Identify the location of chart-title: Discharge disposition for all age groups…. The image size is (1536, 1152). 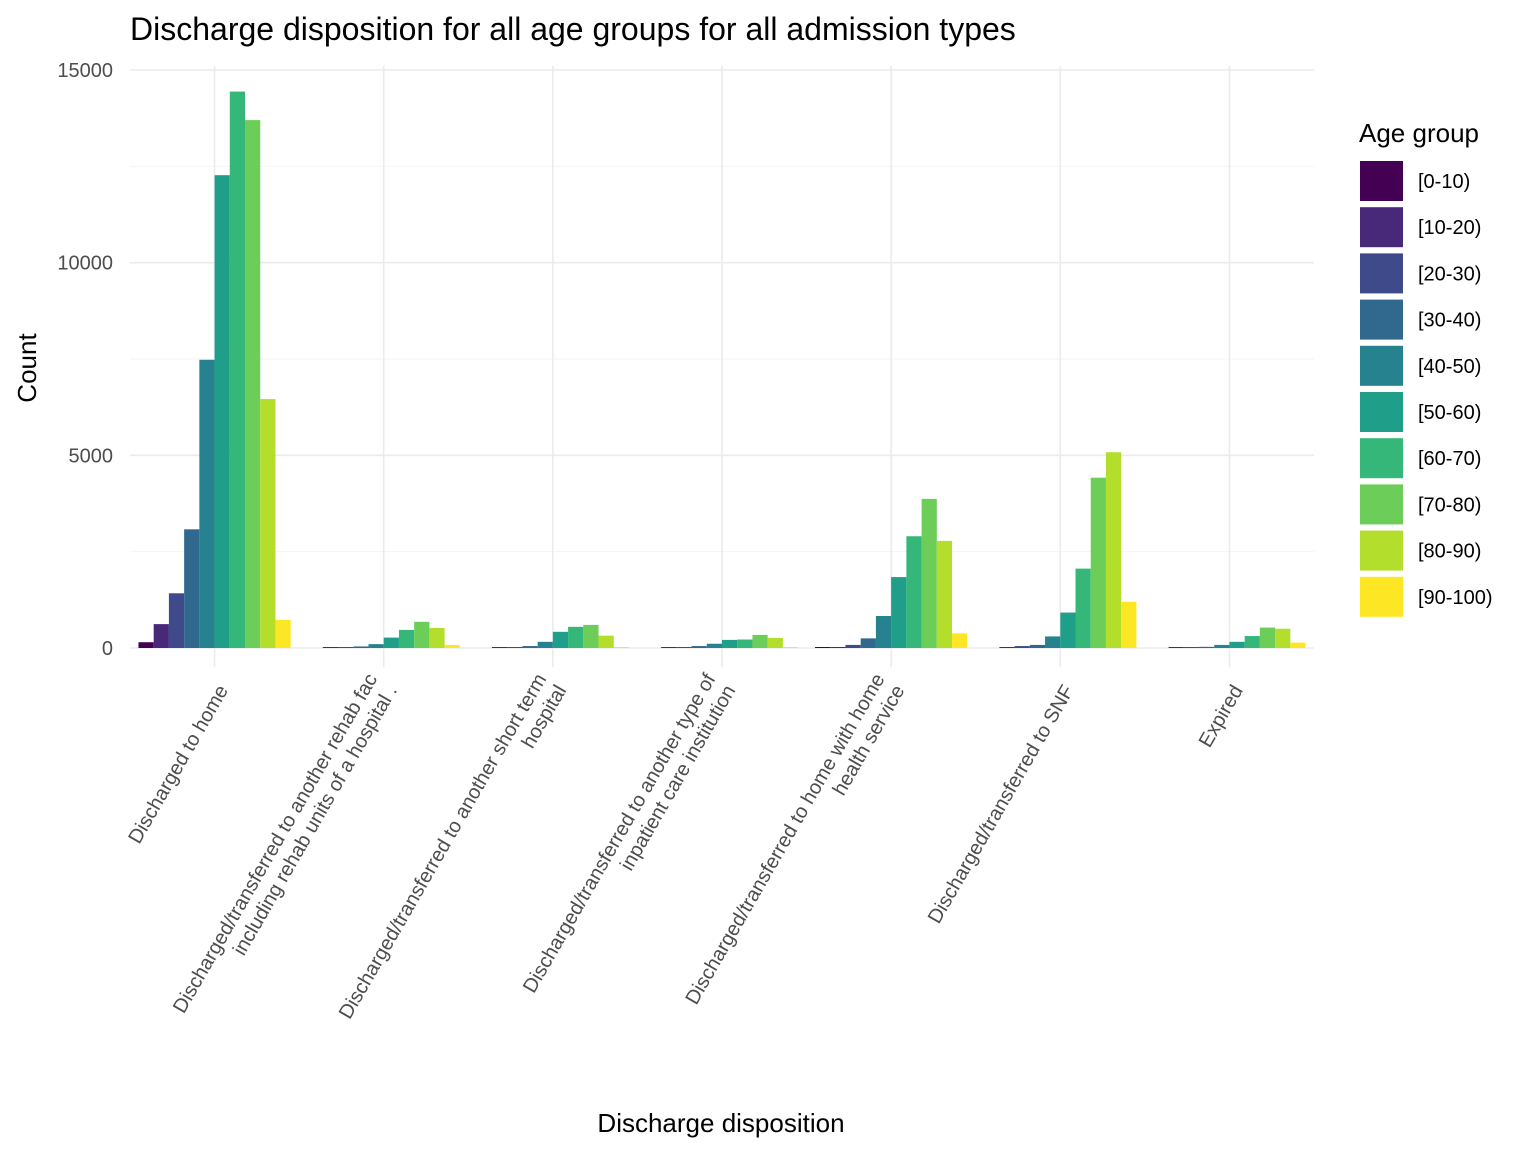
(573, 29).